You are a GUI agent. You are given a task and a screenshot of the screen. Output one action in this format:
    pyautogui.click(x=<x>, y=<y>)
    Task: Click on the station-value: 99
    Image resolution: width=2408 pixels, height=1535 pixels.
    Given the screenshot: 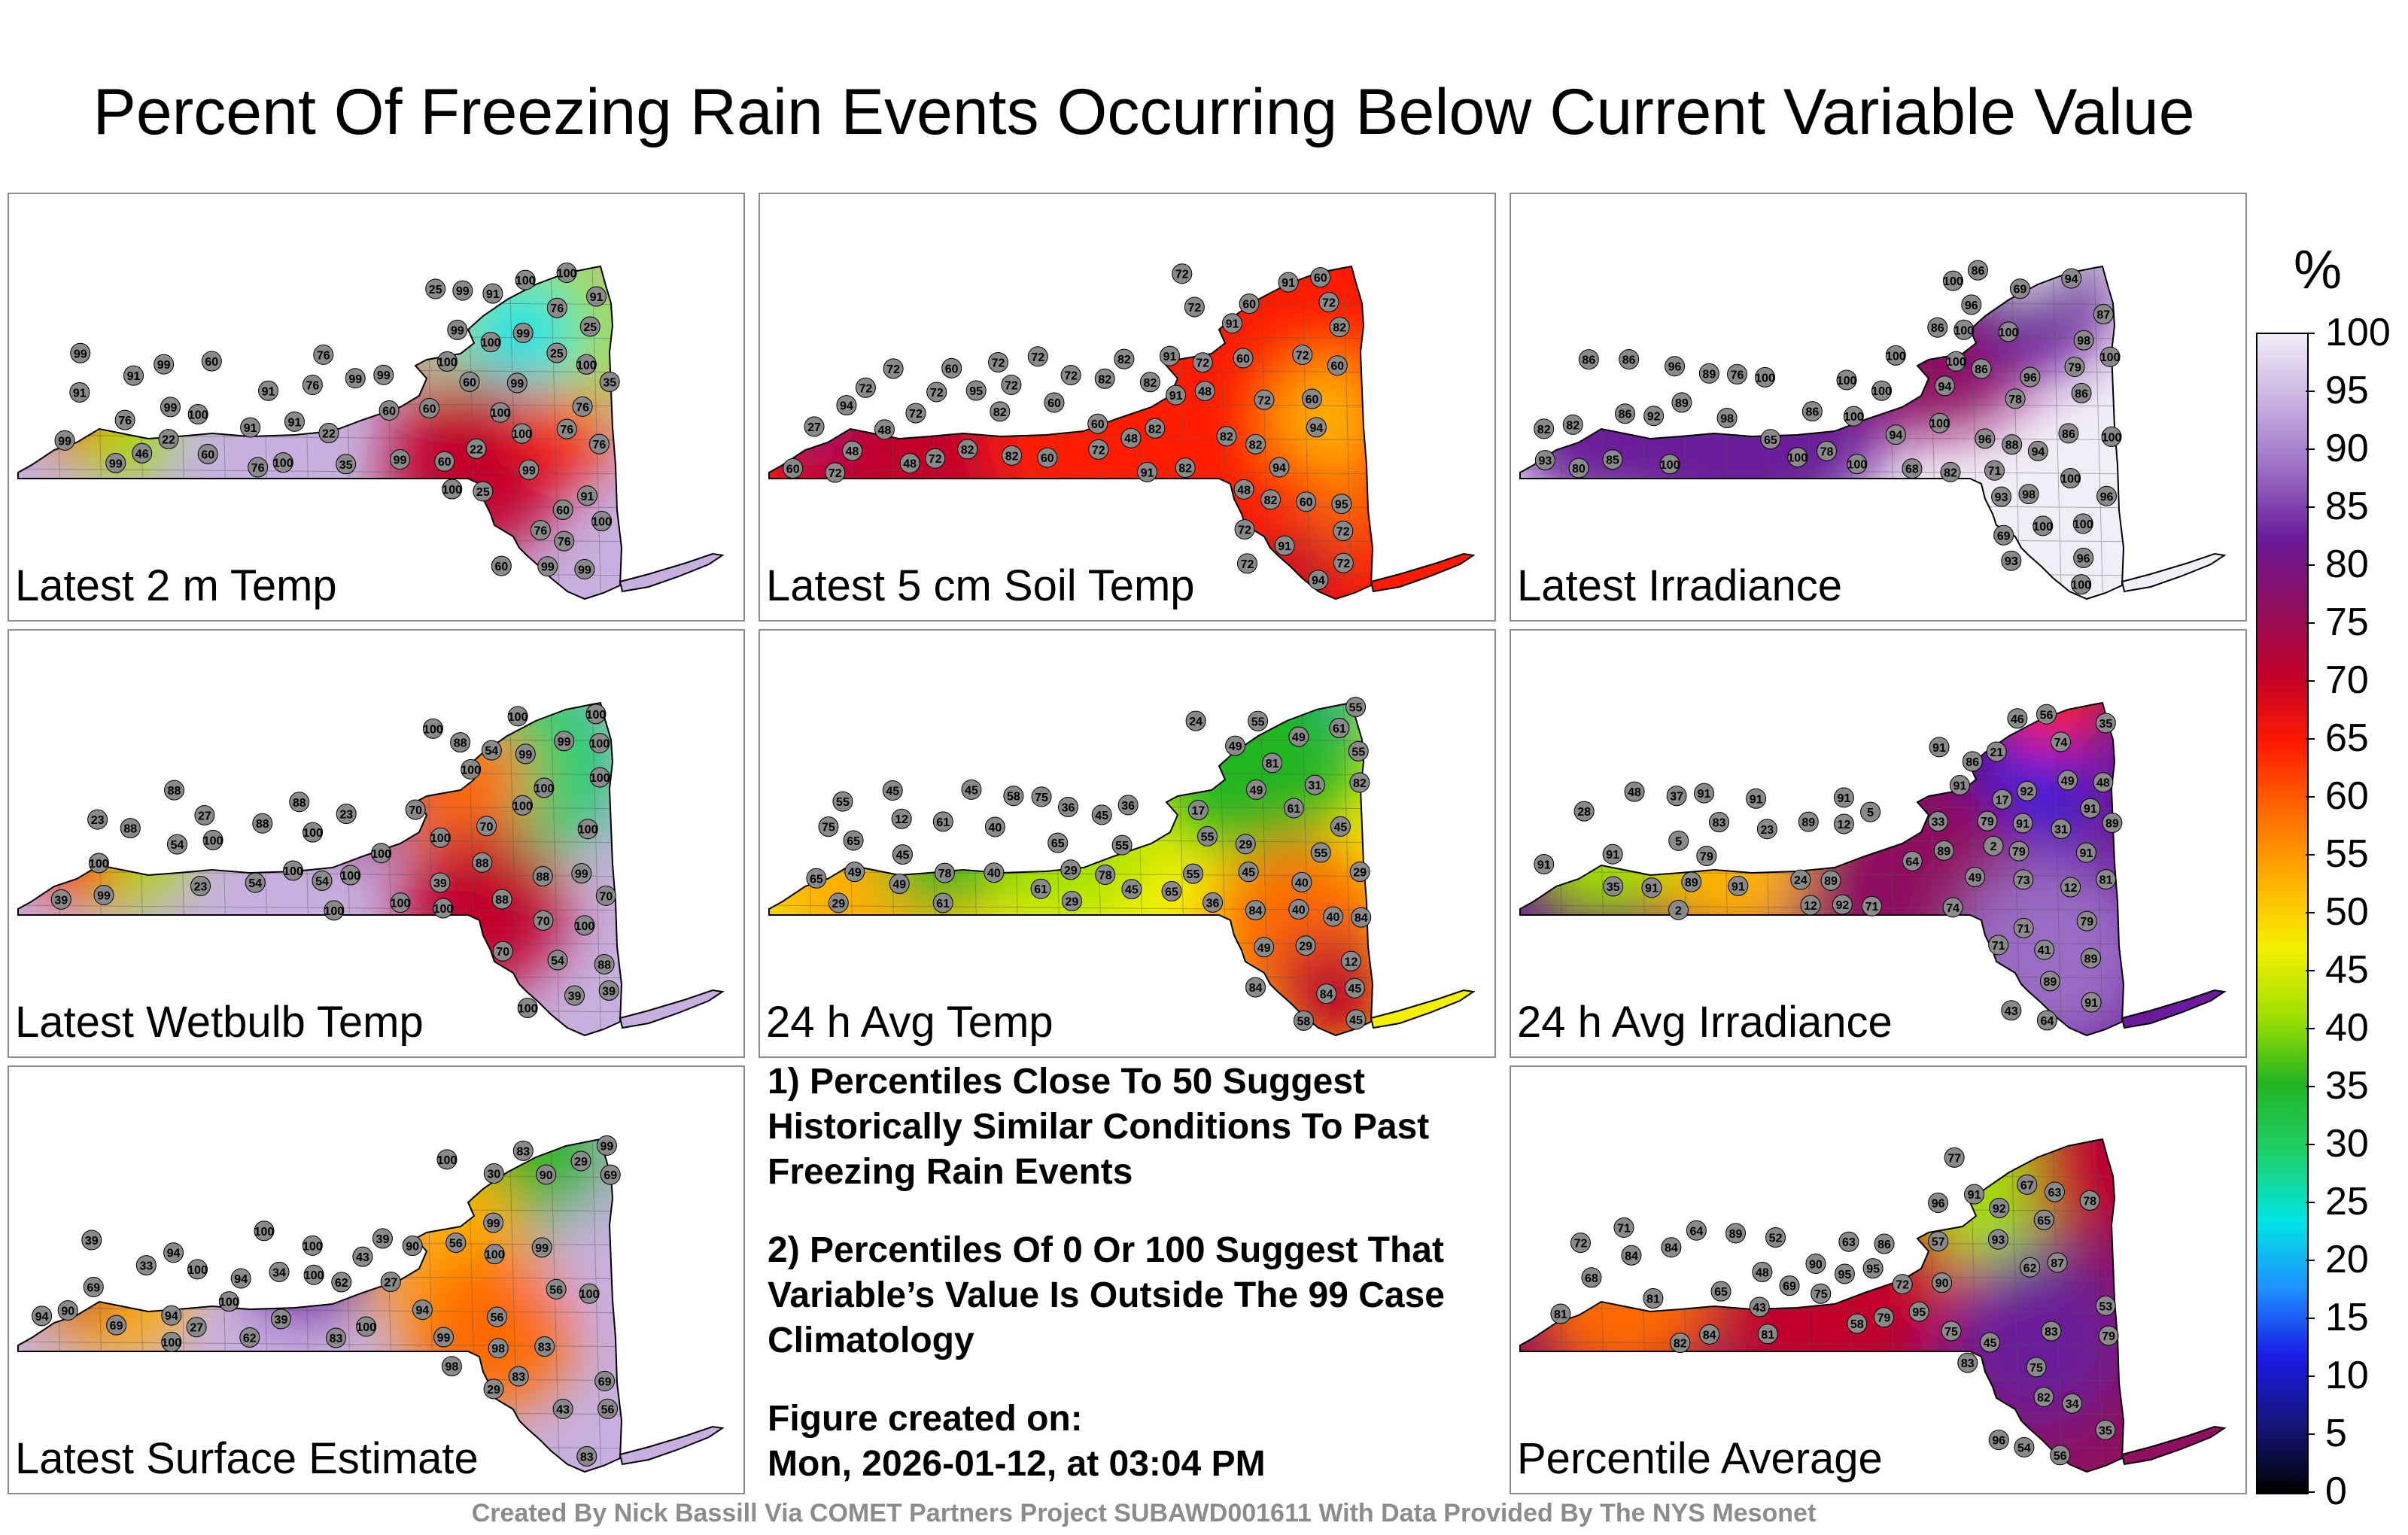 What is the action you would take?
    pyautogui.click(x=607, y=1146)
    